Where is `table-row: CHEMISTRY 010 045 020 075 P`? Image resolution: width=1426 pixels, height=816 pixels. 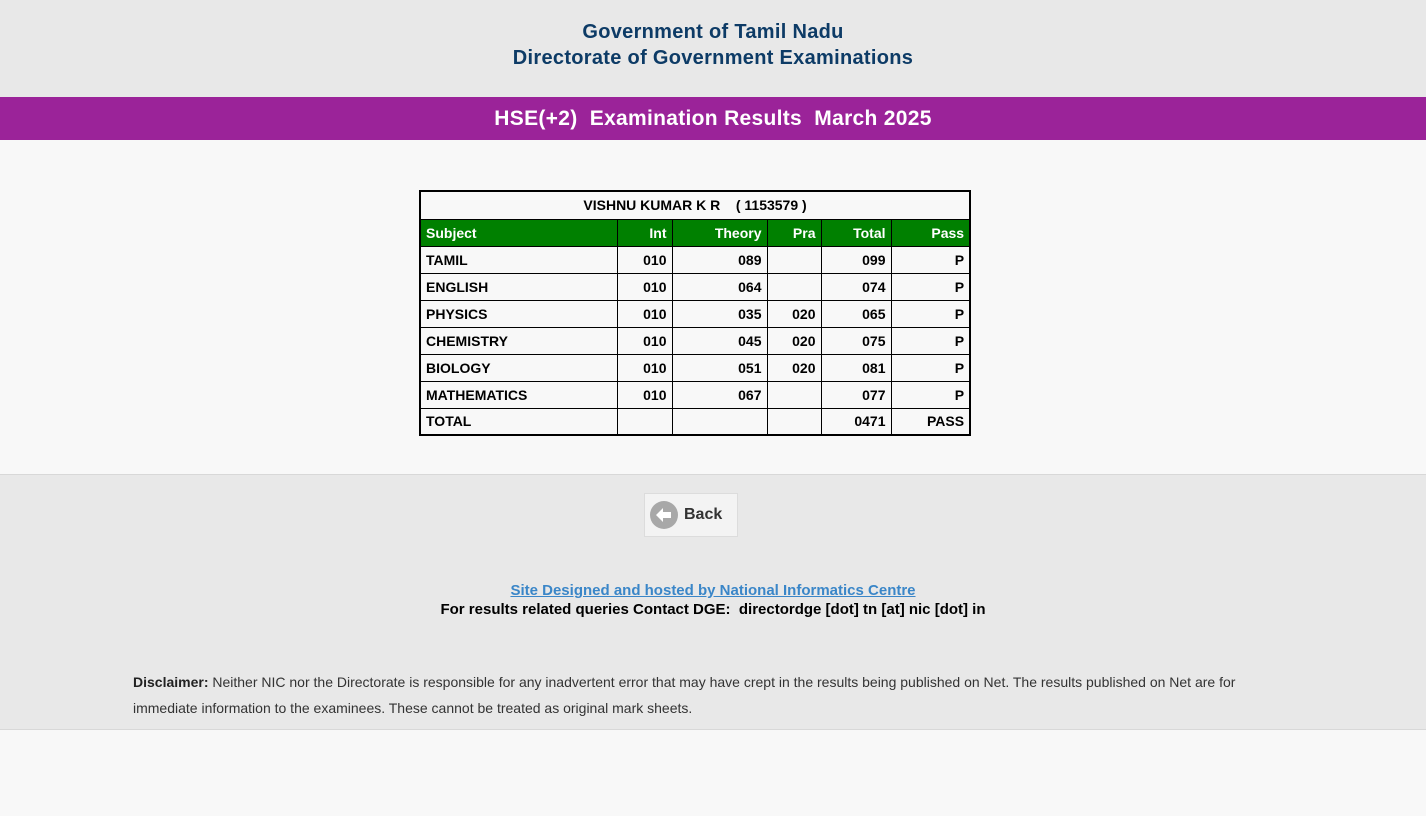 table-row: CHEMISTRY 010 045 020 075 P is located at coordinates (695, 340).